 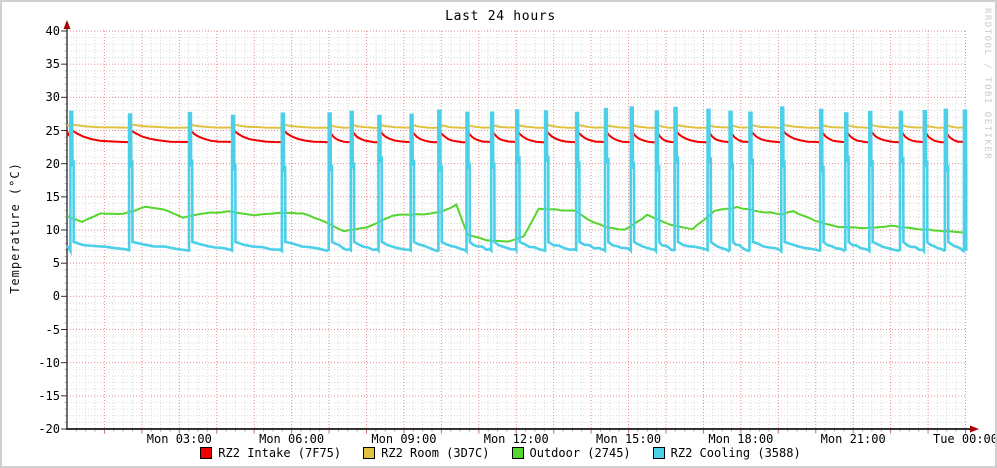 I want to click on legend-item: RZ2 Cooling (3588), so click(x=726, y=453).